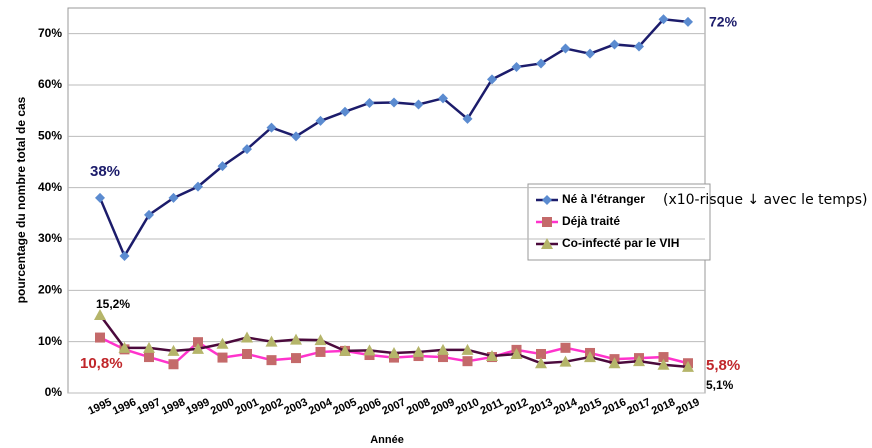 This screenshot has height=448, width=872. Describe the element at coordinates (687, 406) in the screenshot. I see `x-tick-label: 2019` at that location.